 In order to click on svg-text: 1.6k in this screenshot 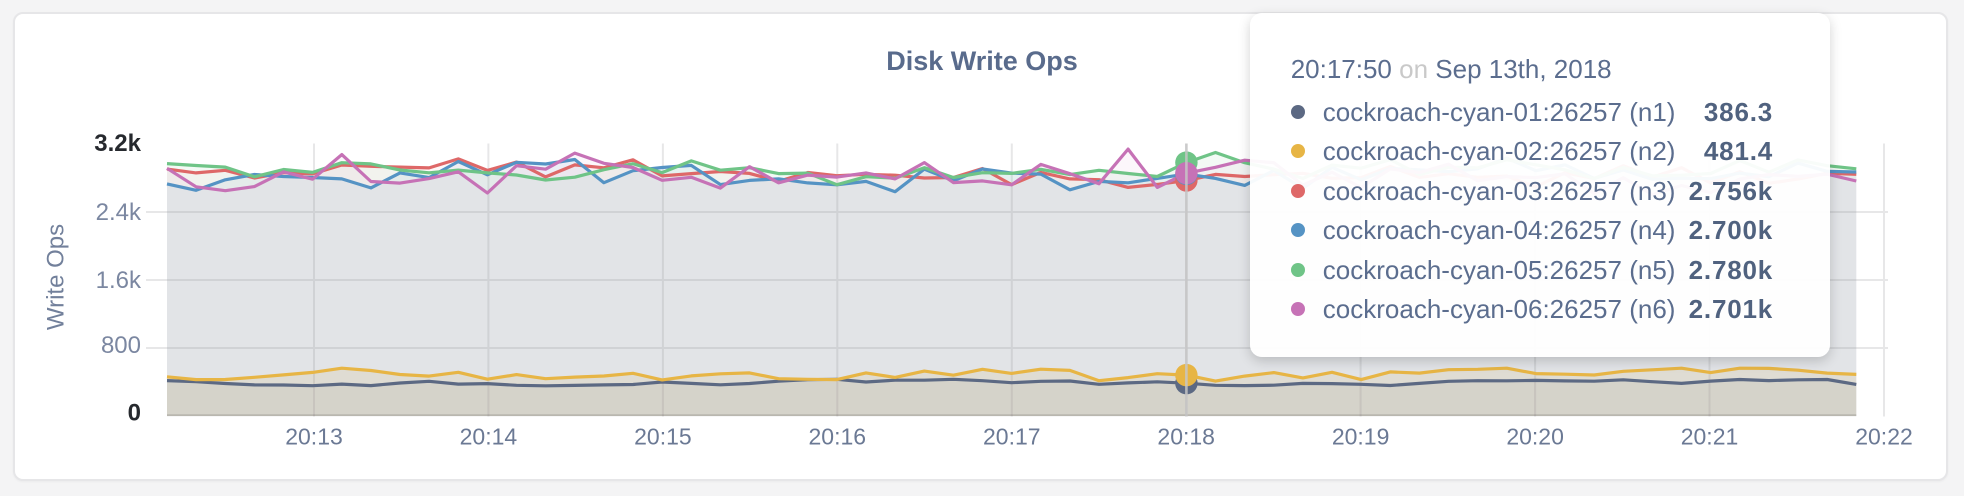, I will do `click(119, 280)`.